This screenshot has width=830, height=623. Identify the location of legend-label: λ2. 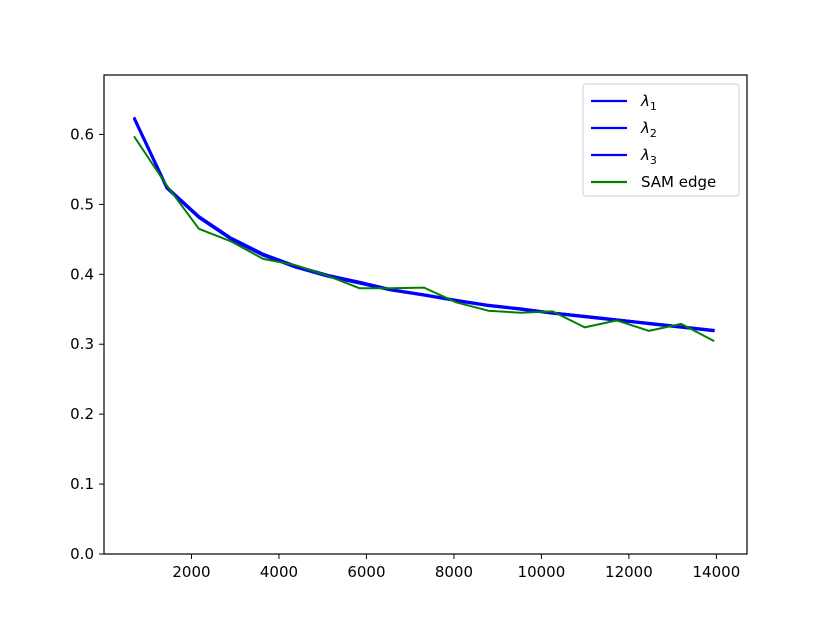
(648, 129).